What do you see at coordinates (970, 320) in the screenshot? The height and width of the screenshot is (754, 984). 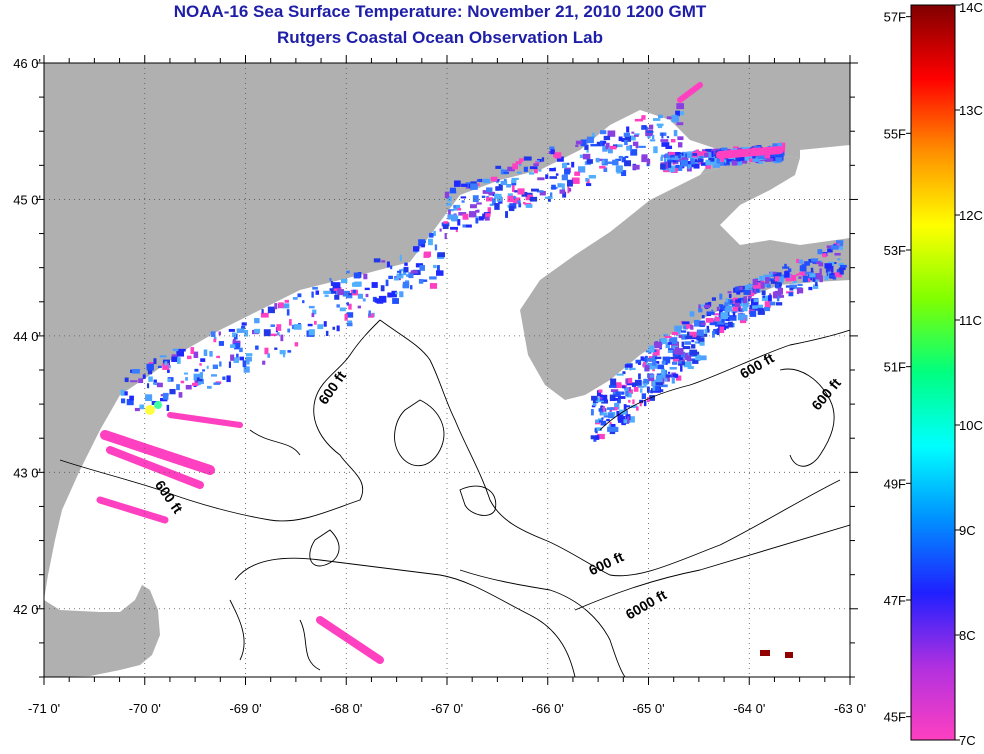 I see `colorbar-c-label: 11C` at bounding box center [970, 320].